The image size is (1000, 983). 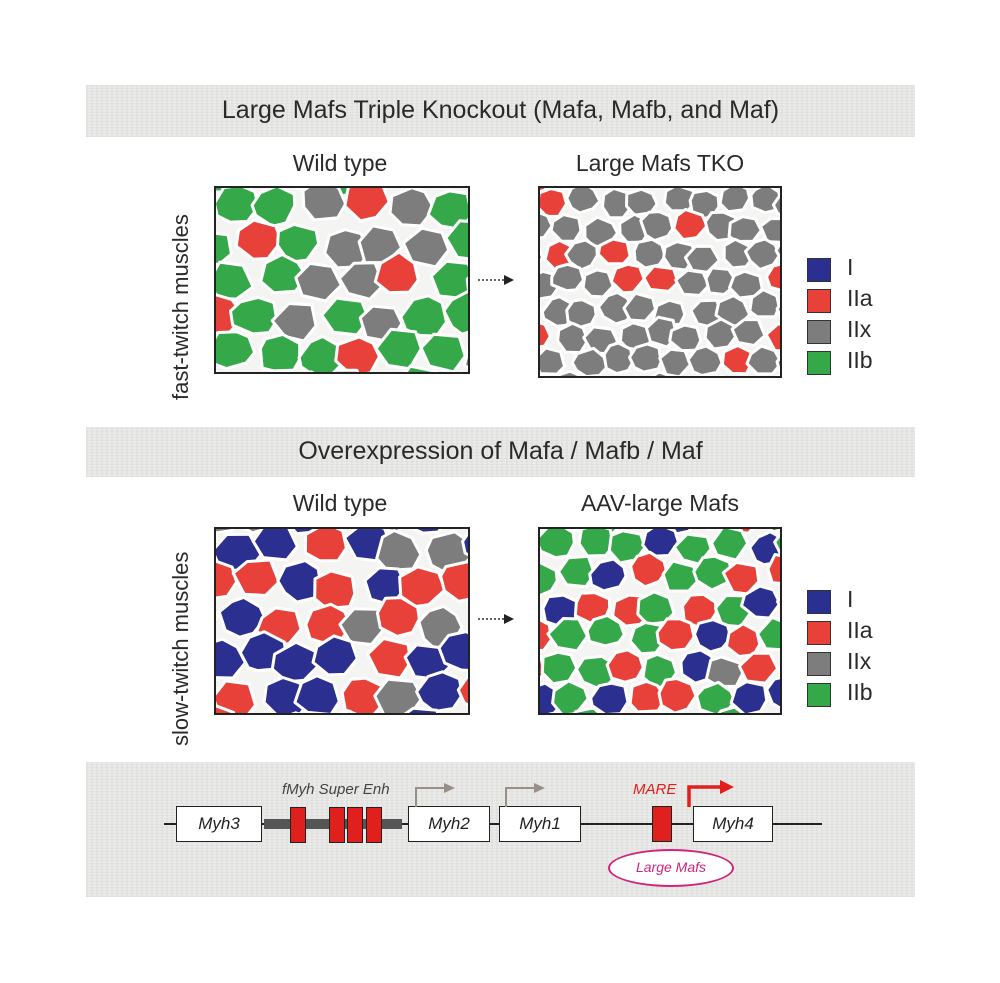 I want to click on middle-legend: I IIa IIx IIb, so click(x=857, y=653).